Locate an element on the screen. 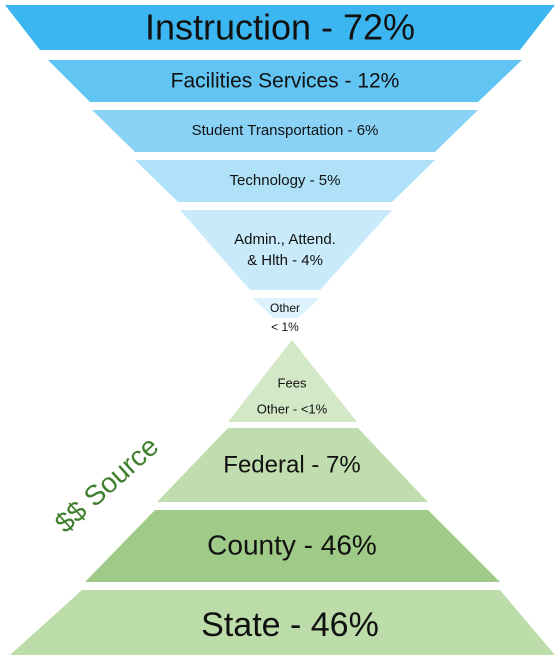 This screenshot has height=658, width=560. funnel-label: Instruction - 72% is located at coordinates (280, 27).